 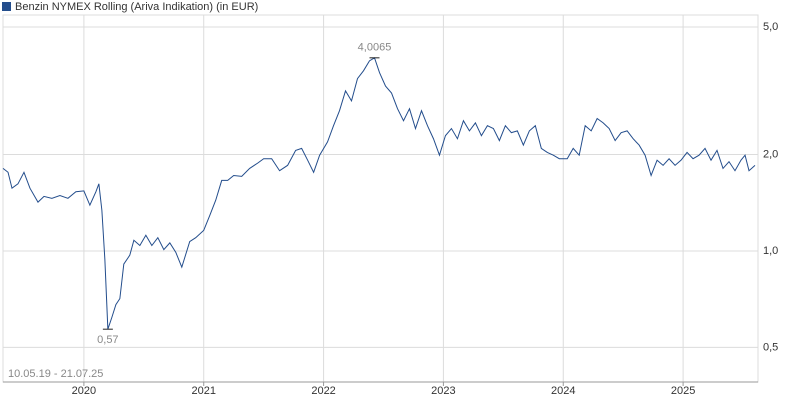 I want to click on x-tick-label: 2021, so click(x=203, y=391).